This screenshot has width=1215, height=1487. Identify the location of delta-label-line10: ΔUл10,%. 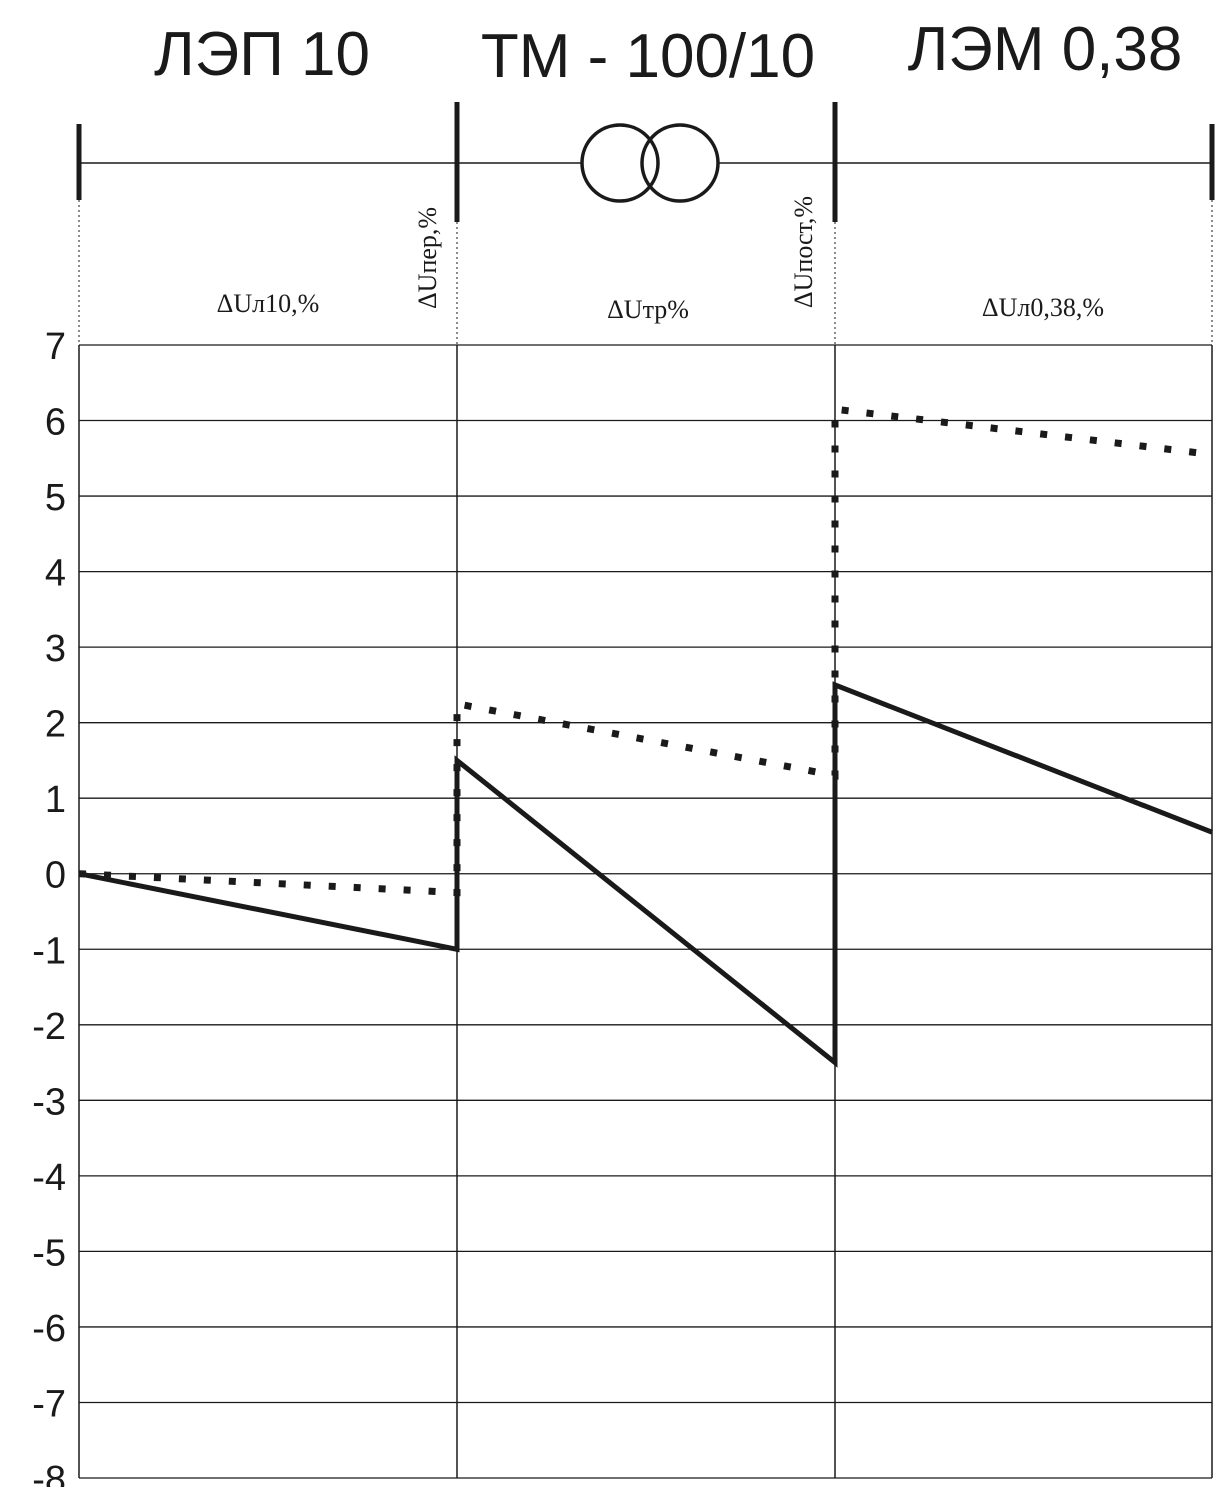
(268, 303).